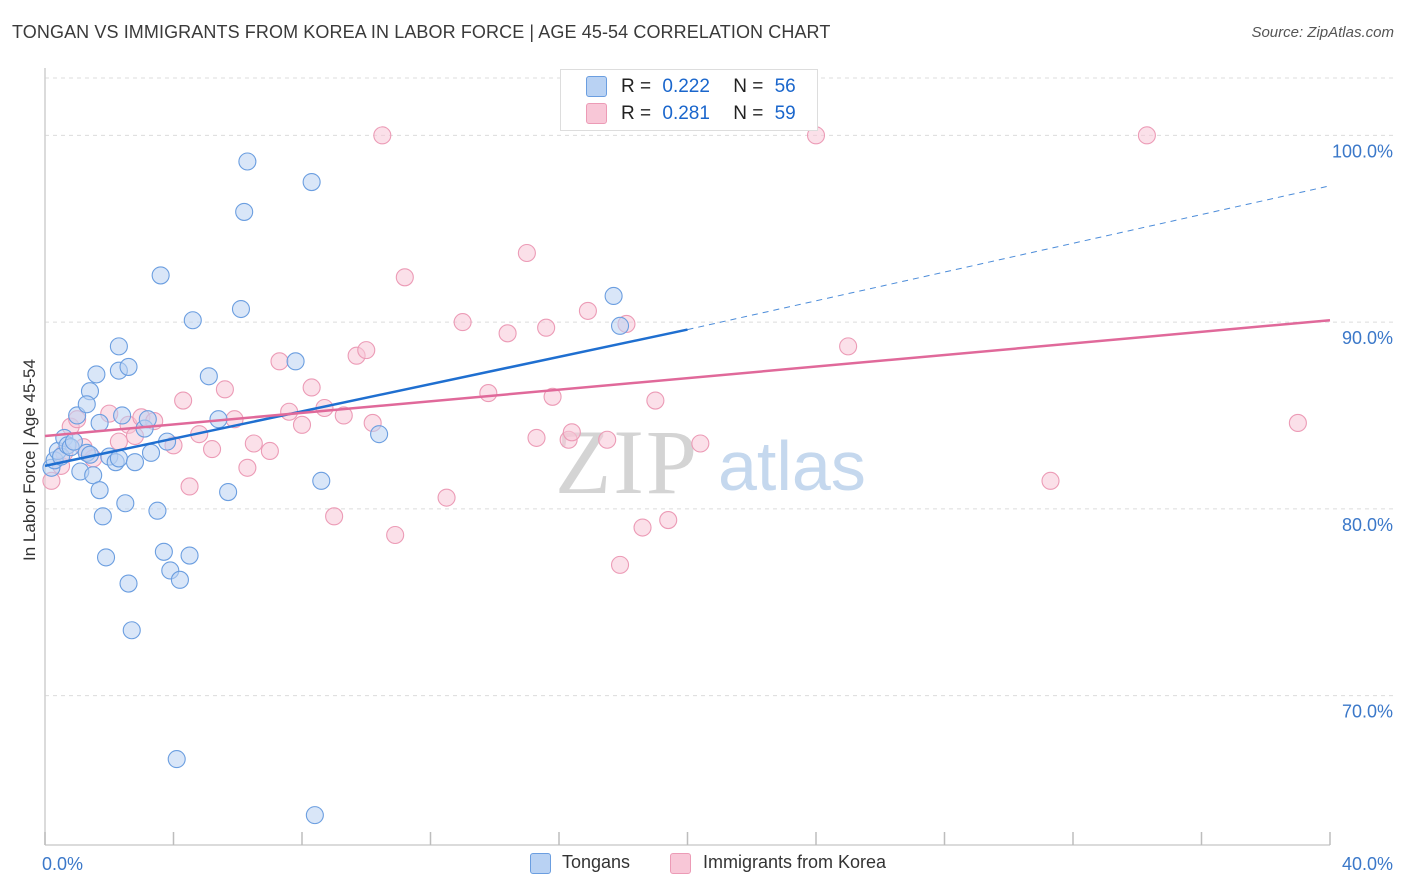 The image size is (1406, 892). What do you see at coordinates (686, 86) in the screenshot?
I see `r-value: 0.222` at bounding box center [686, 86].